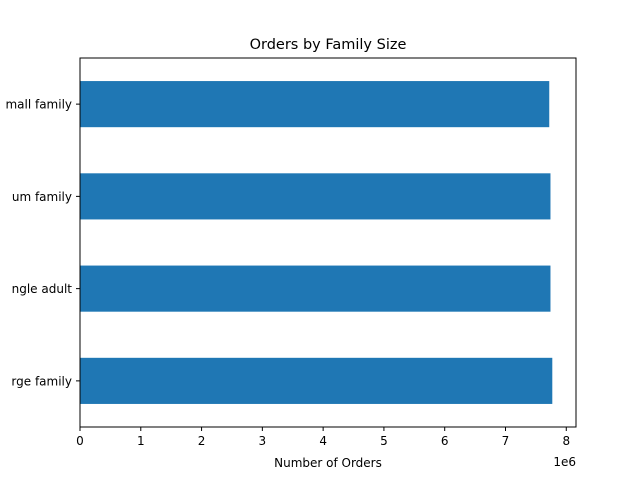 This screenshot has width=640, height=485. I want to click on x-ticks: 0 1 2 3 4 5 6 7 8, so click(323, 437).